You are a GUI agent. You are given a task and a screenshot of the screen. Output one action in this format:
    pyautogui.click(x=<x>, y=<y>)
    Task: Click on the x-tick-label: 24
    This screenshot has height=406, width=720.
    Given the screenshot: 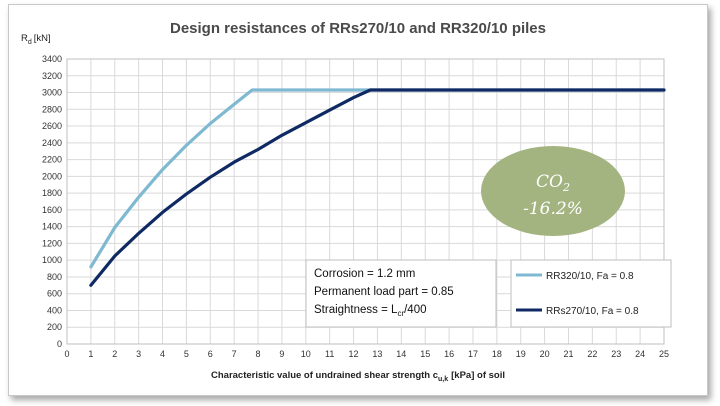 What is the action you would take?
    pyautogui.click(x=640, y=354)
    